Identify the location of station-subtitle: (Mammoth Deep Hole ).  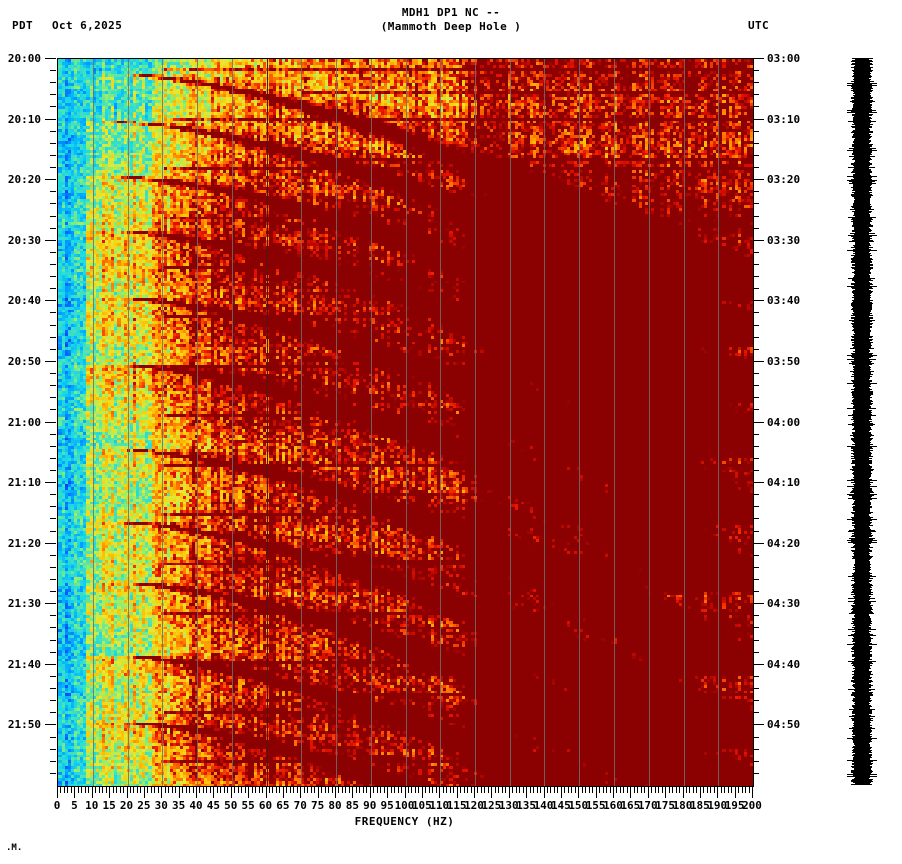
(451, 26).